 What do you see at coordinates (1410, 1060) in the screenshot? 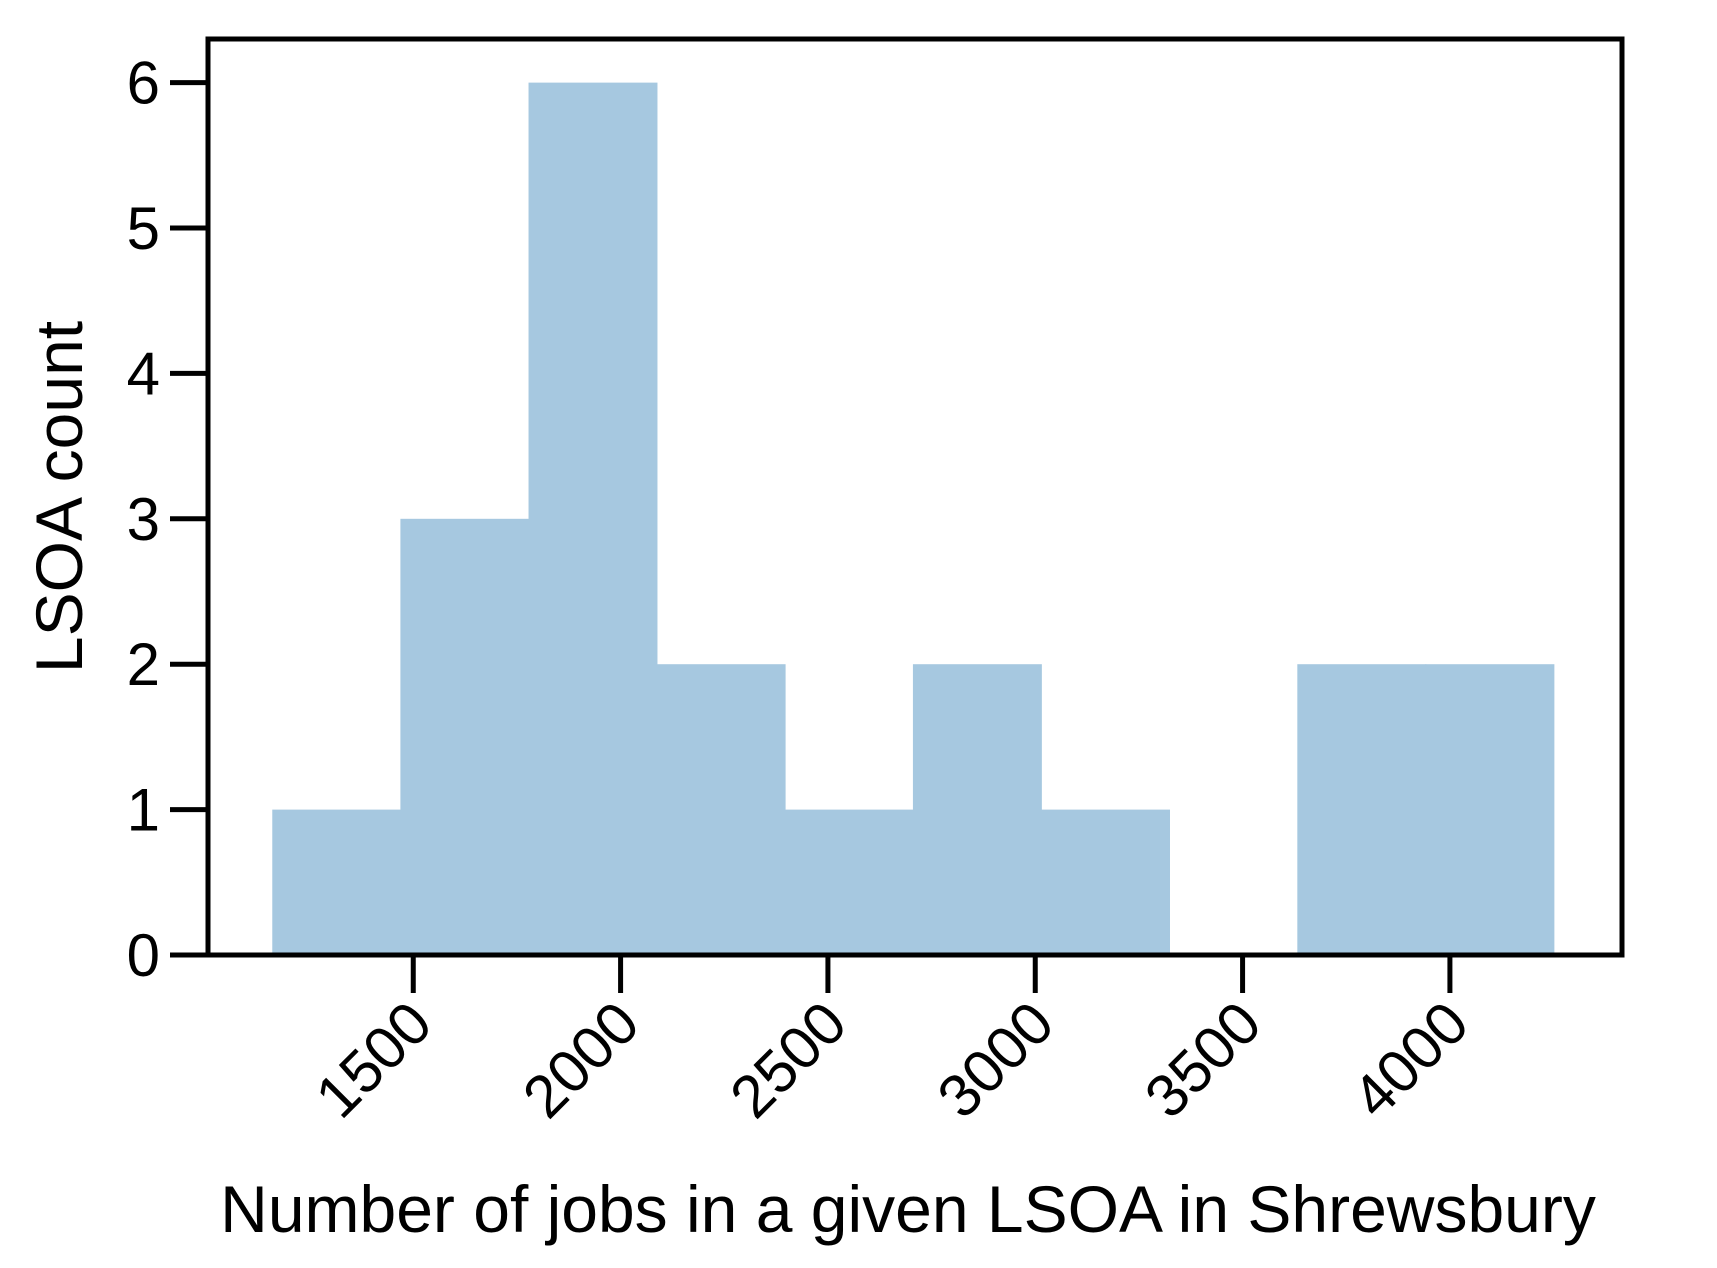
I see `x-tick-label: 4000` at bounding box center [1410, 1060].